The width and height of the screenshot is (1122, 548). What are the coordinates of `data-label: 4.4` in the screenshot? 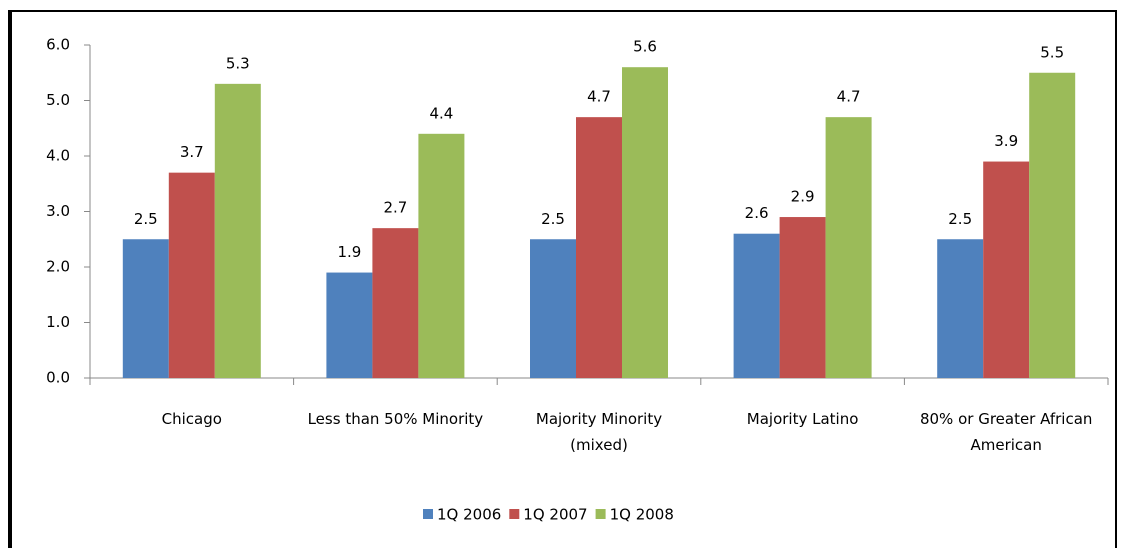 It's located at (441, 113).